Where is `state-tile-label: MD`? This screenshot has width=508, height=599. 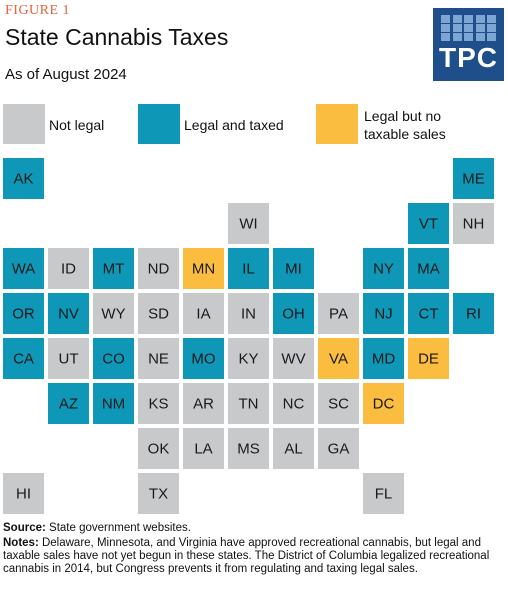
state-tile-label: MD is located at coordinates (383, 359).